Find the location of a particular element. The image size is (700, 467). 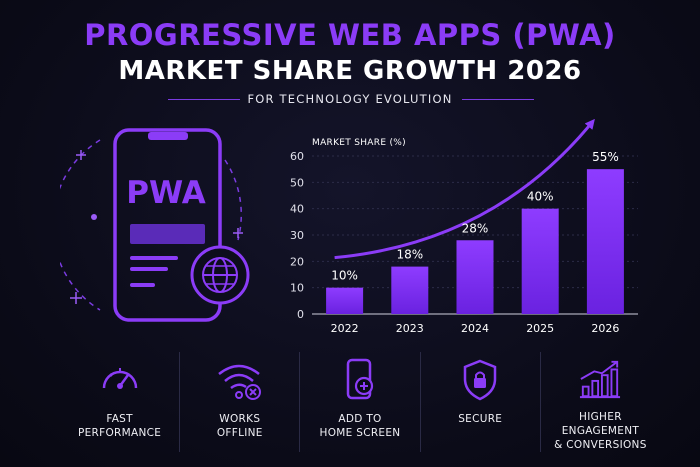

speedometer-icon is located at coordinates (119, 378).